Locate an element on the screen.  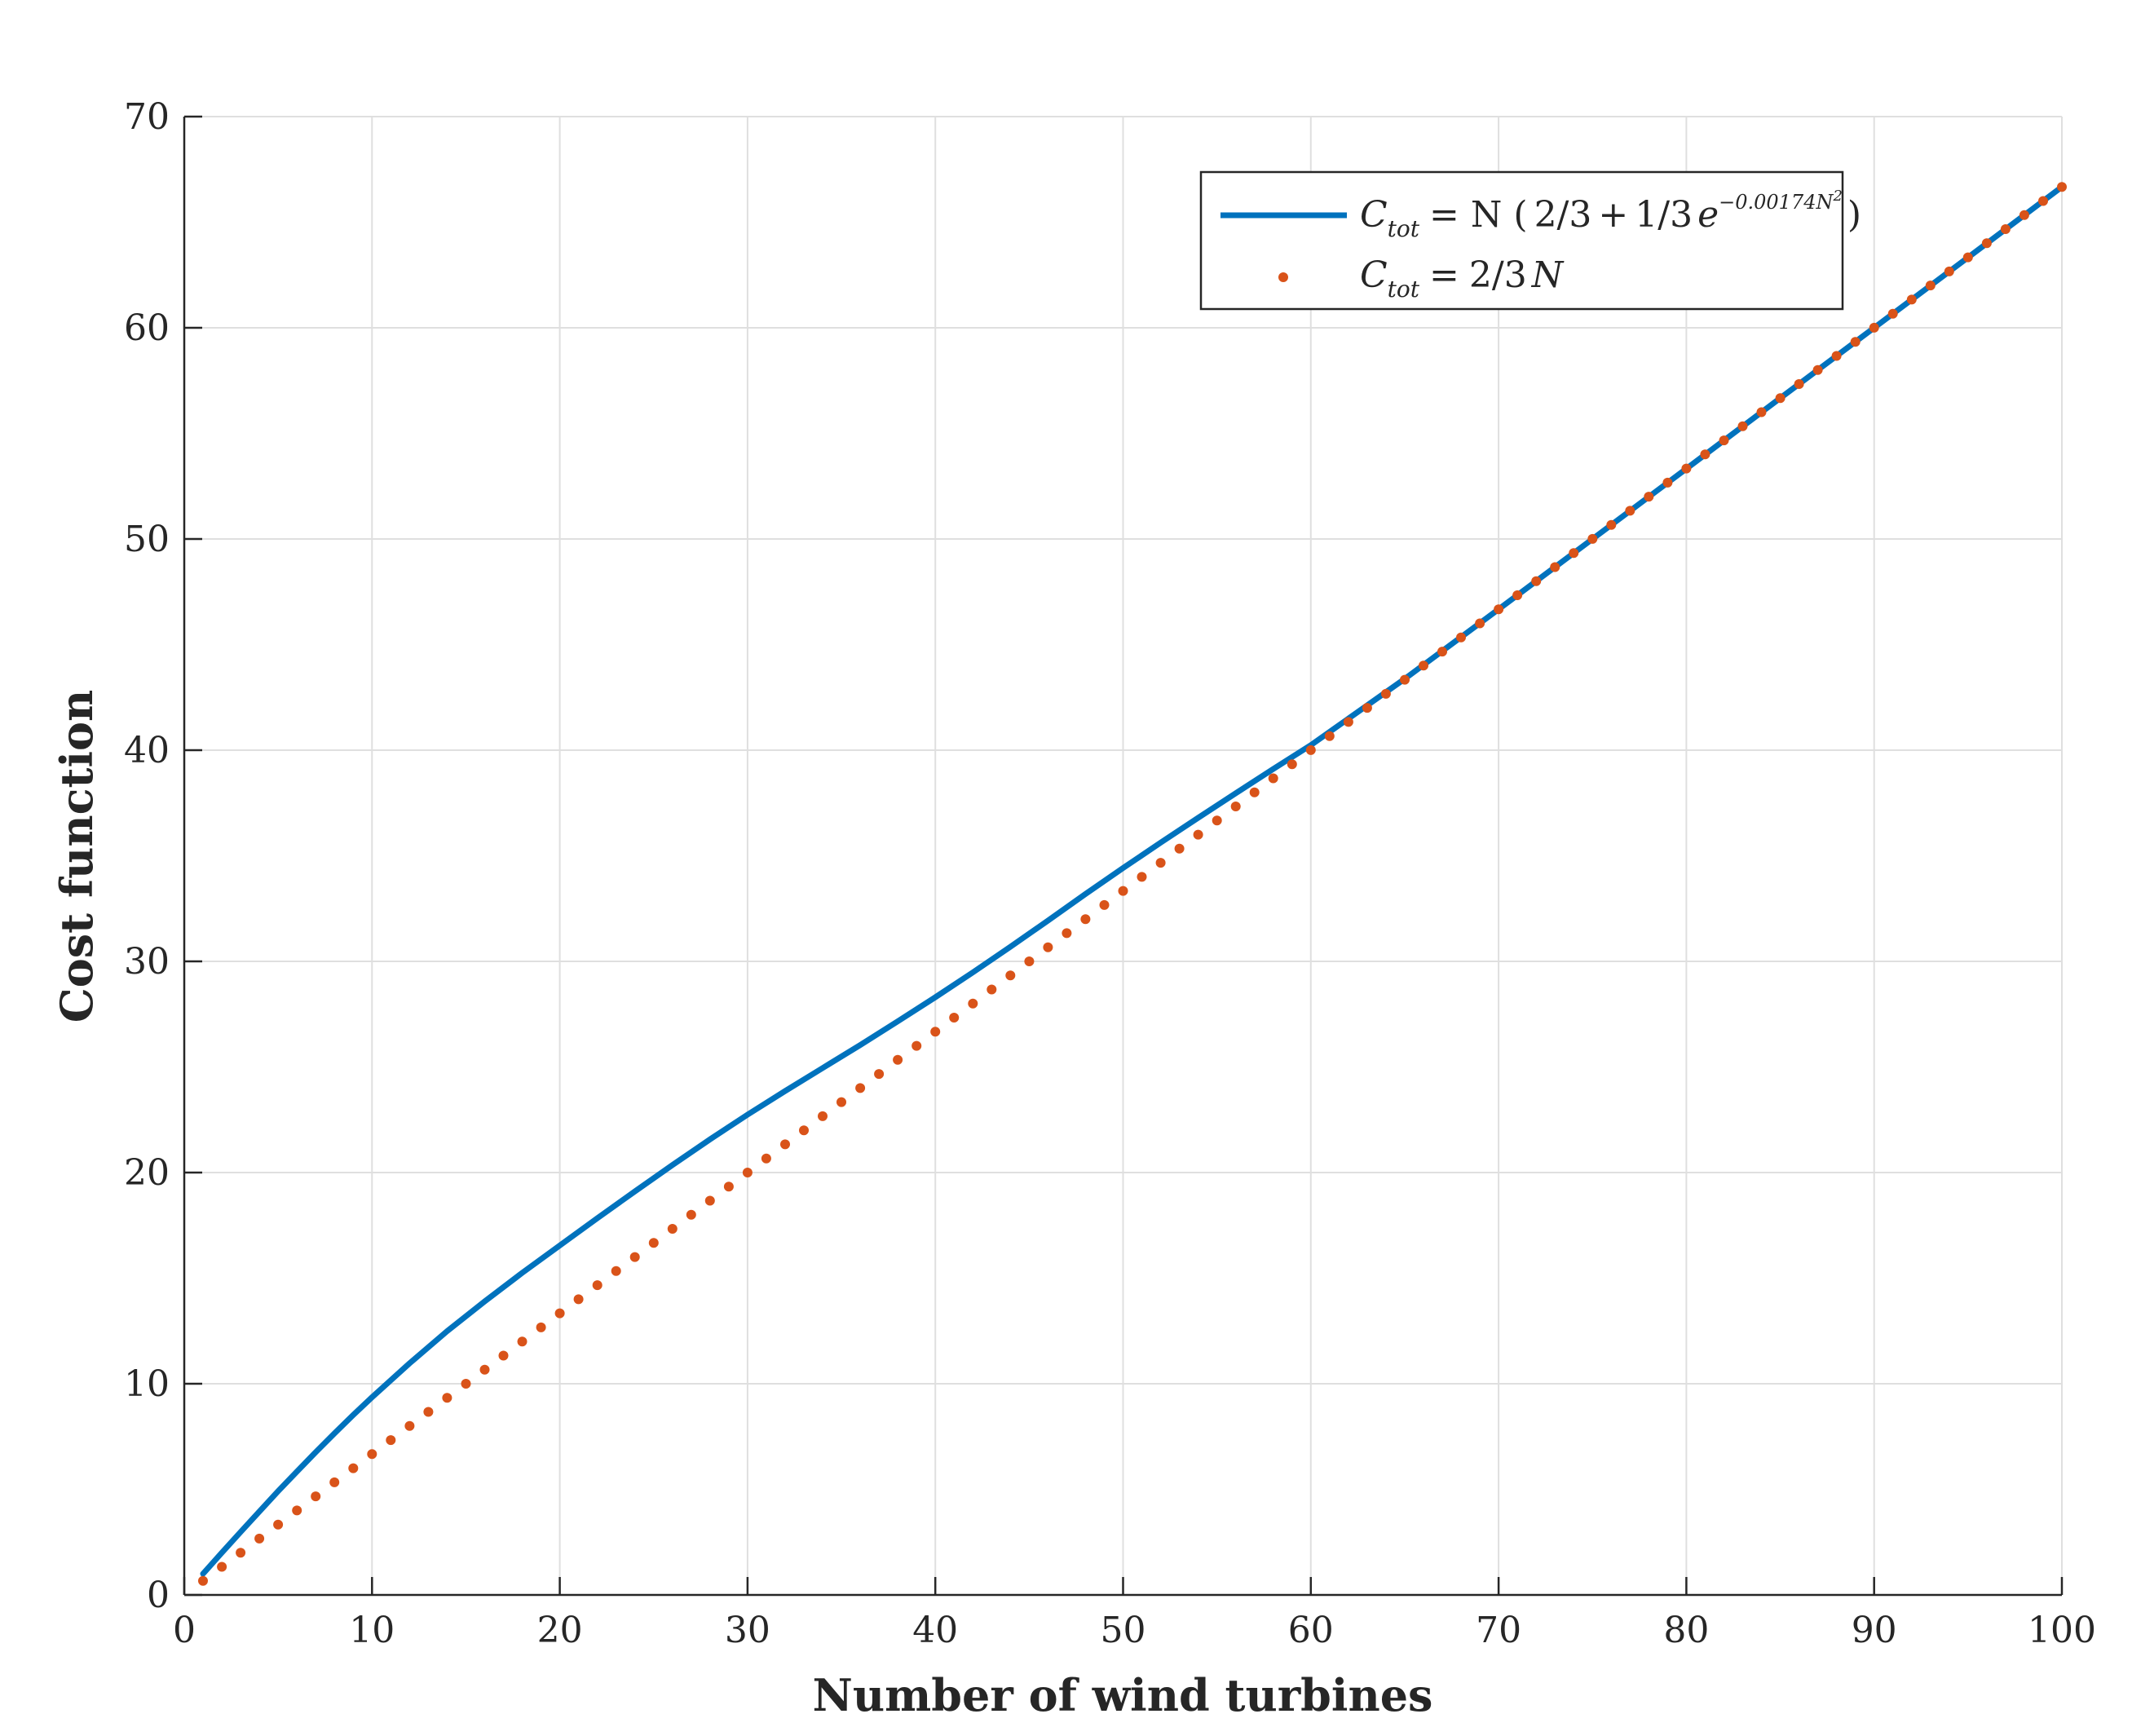
legend-box is located at coordinates (1521, 240).